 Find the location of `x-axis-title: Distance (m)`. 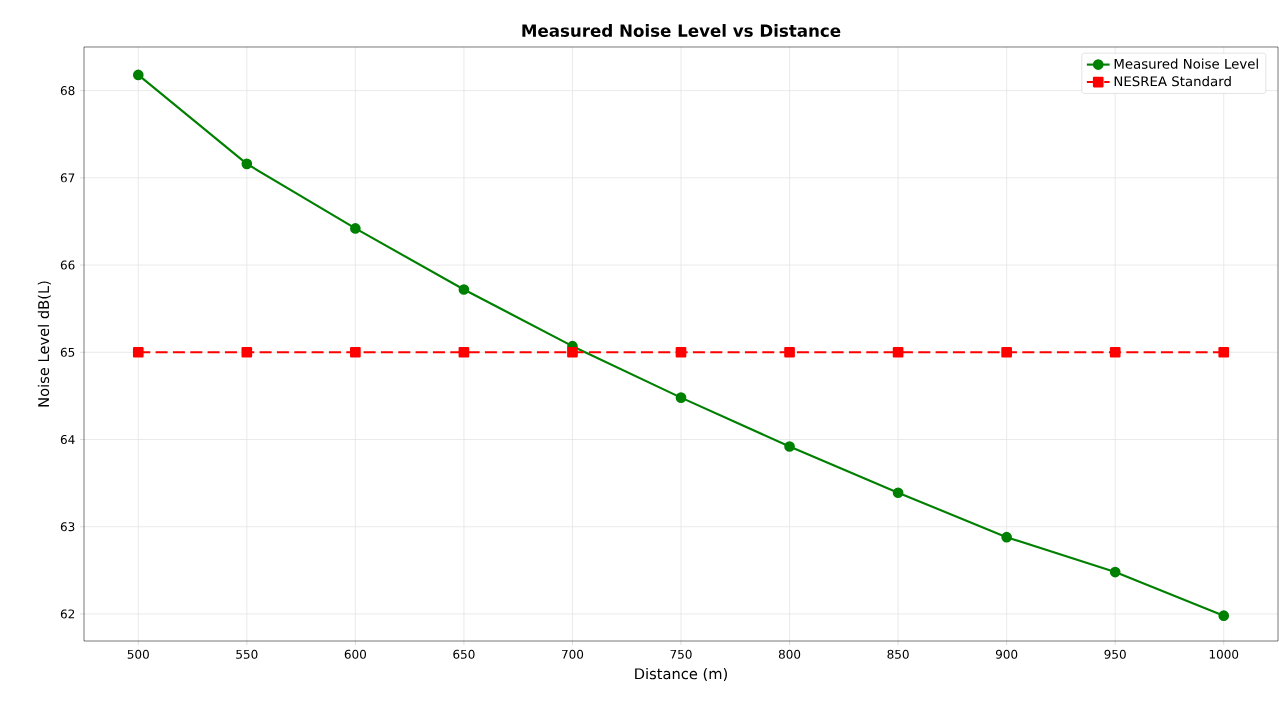

x-axis-title: Distance (m) is located at coordinates (681, 674).